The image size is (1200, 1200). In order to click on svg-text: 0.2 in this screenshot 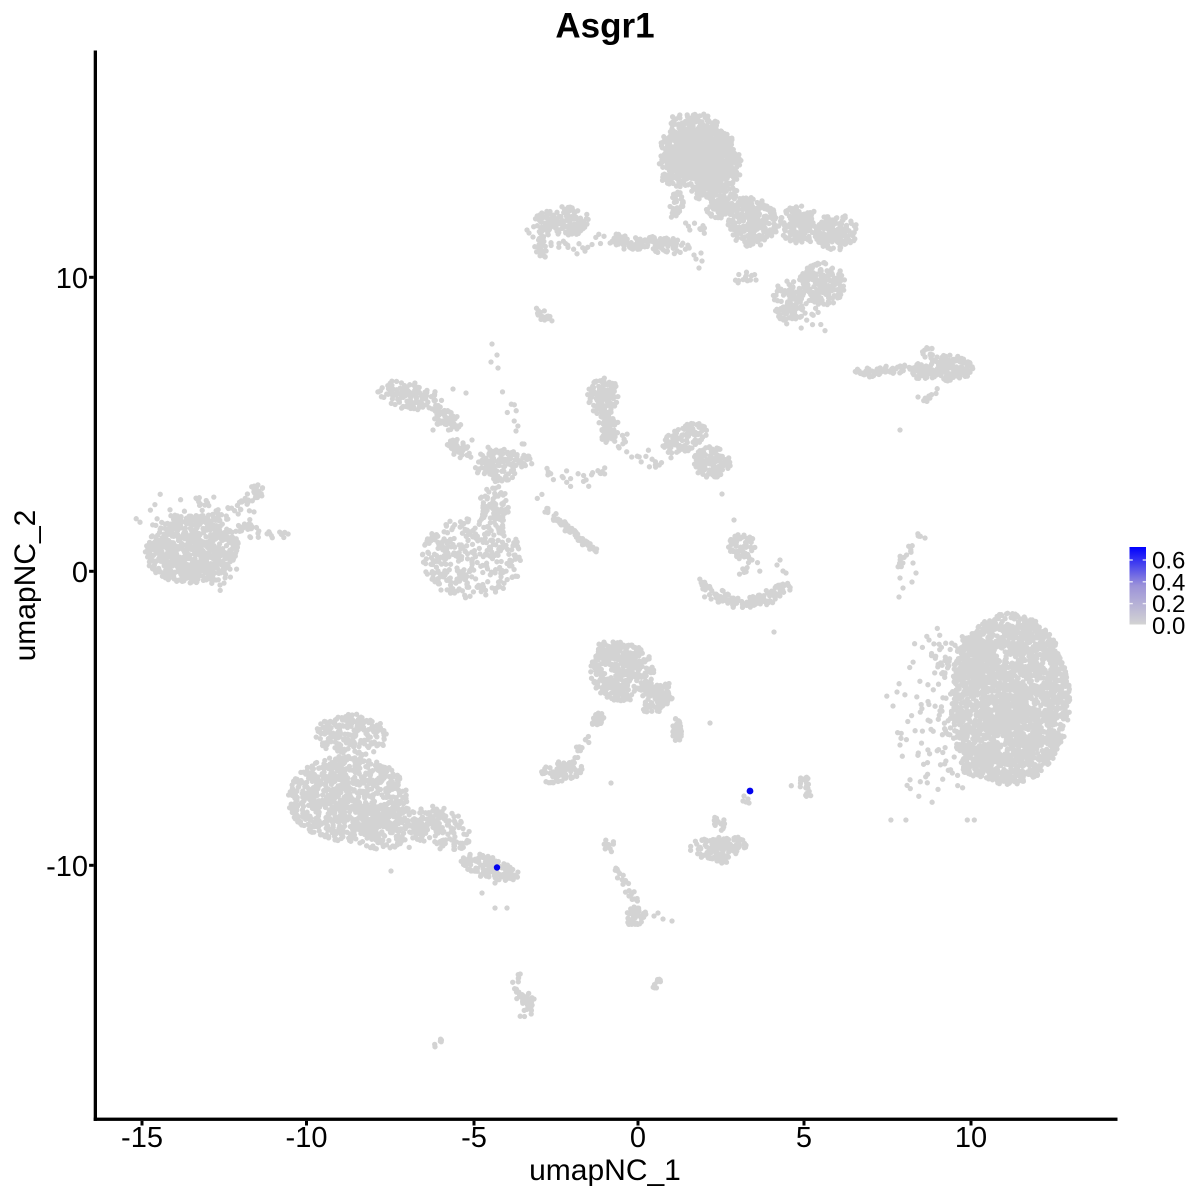, I will do `click(1168, 604)`.